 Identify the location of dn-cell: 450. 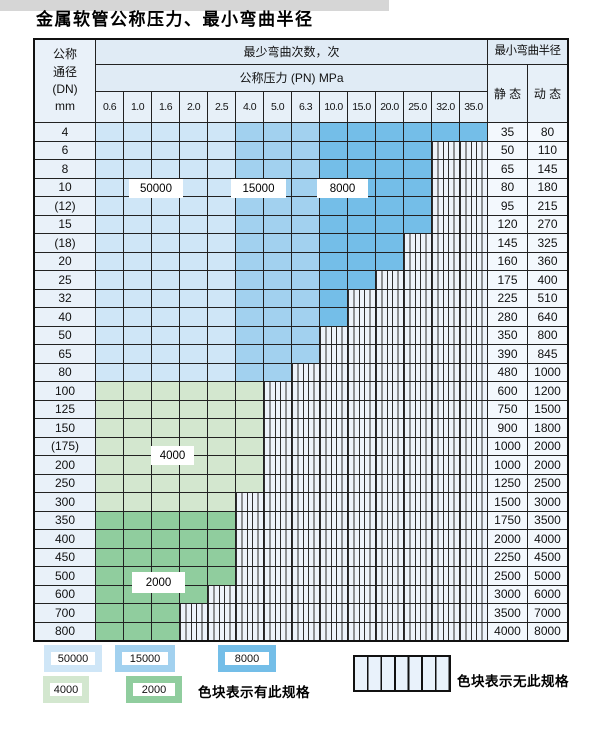
(65, 557).